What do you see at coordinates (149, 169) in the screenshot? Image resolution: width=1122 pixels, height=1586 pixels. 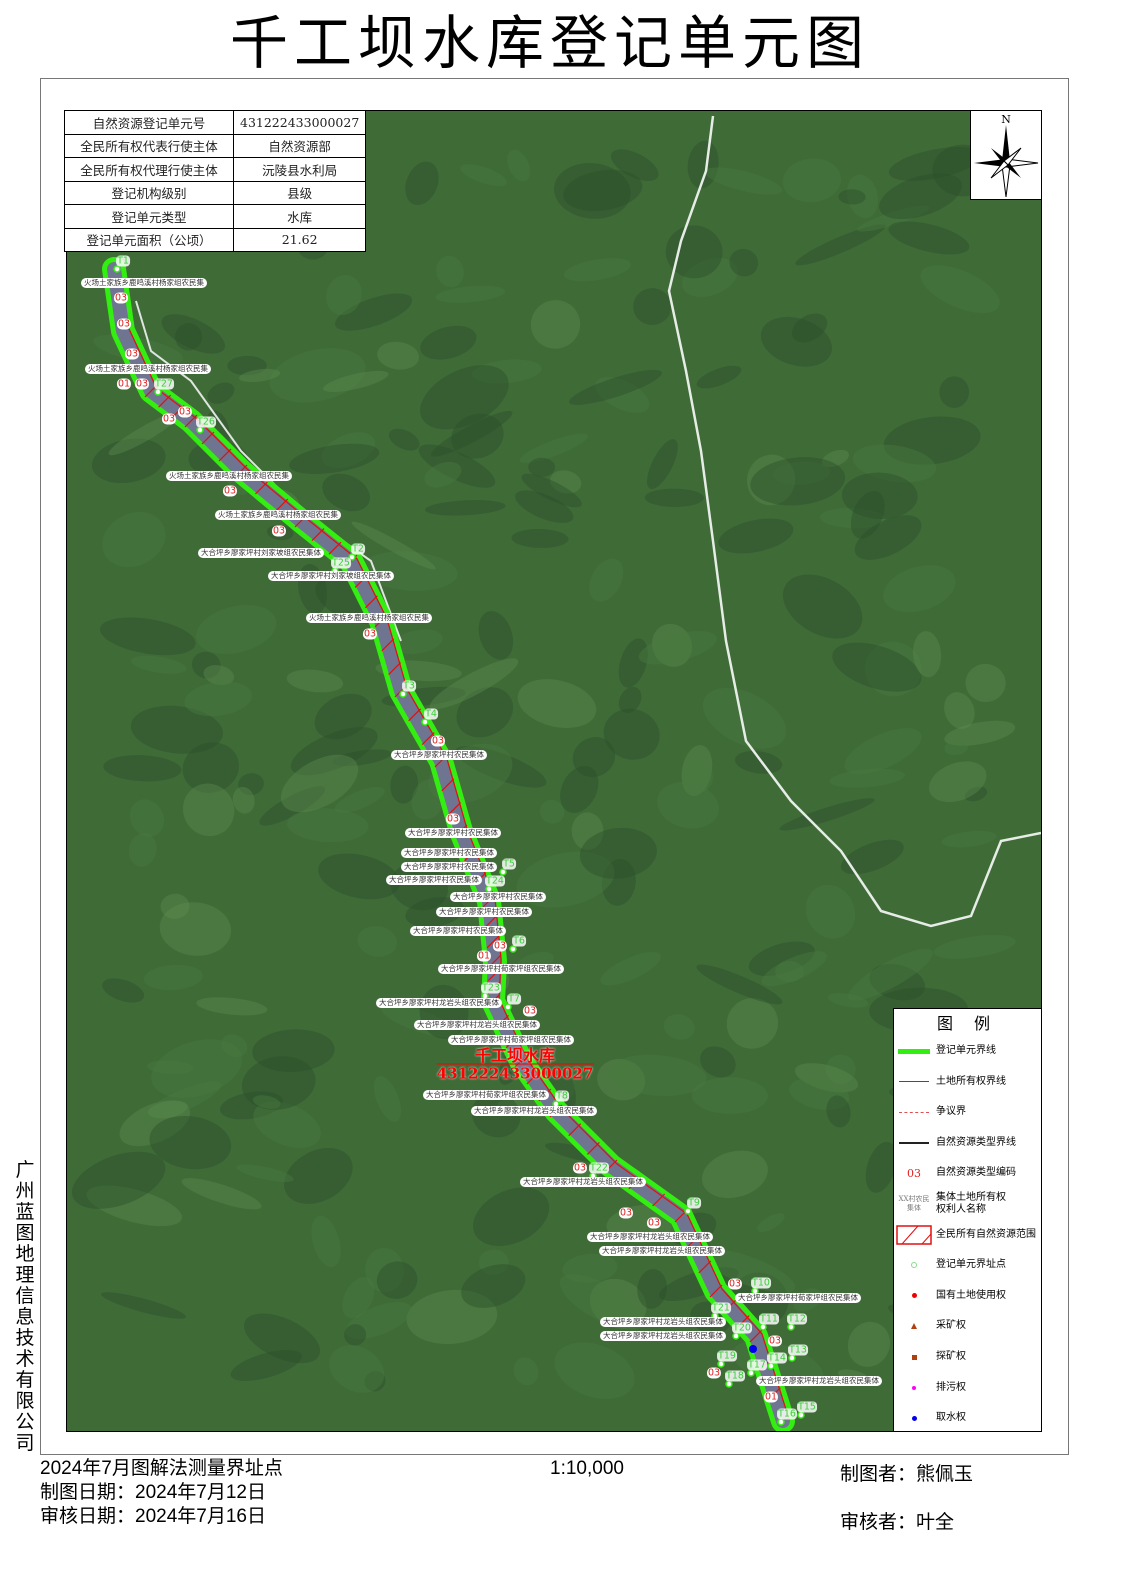 I see `row-key: 全民所有权代理行使主体` at bounding box center [149, 169].